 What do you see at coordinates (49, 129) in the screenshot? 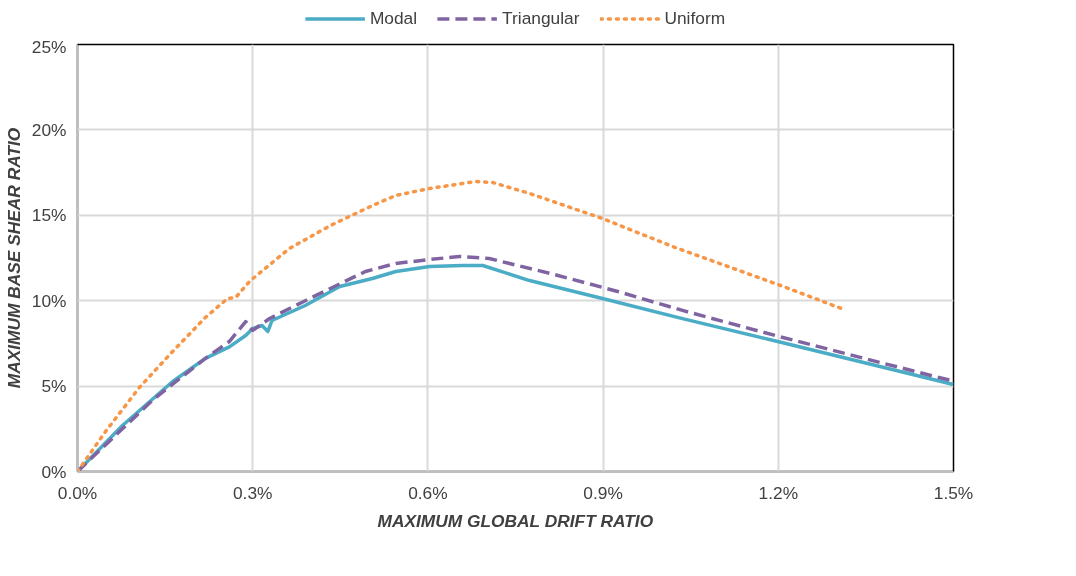
I see `y-tick-label: 20%` at bounding box center [49, 129].